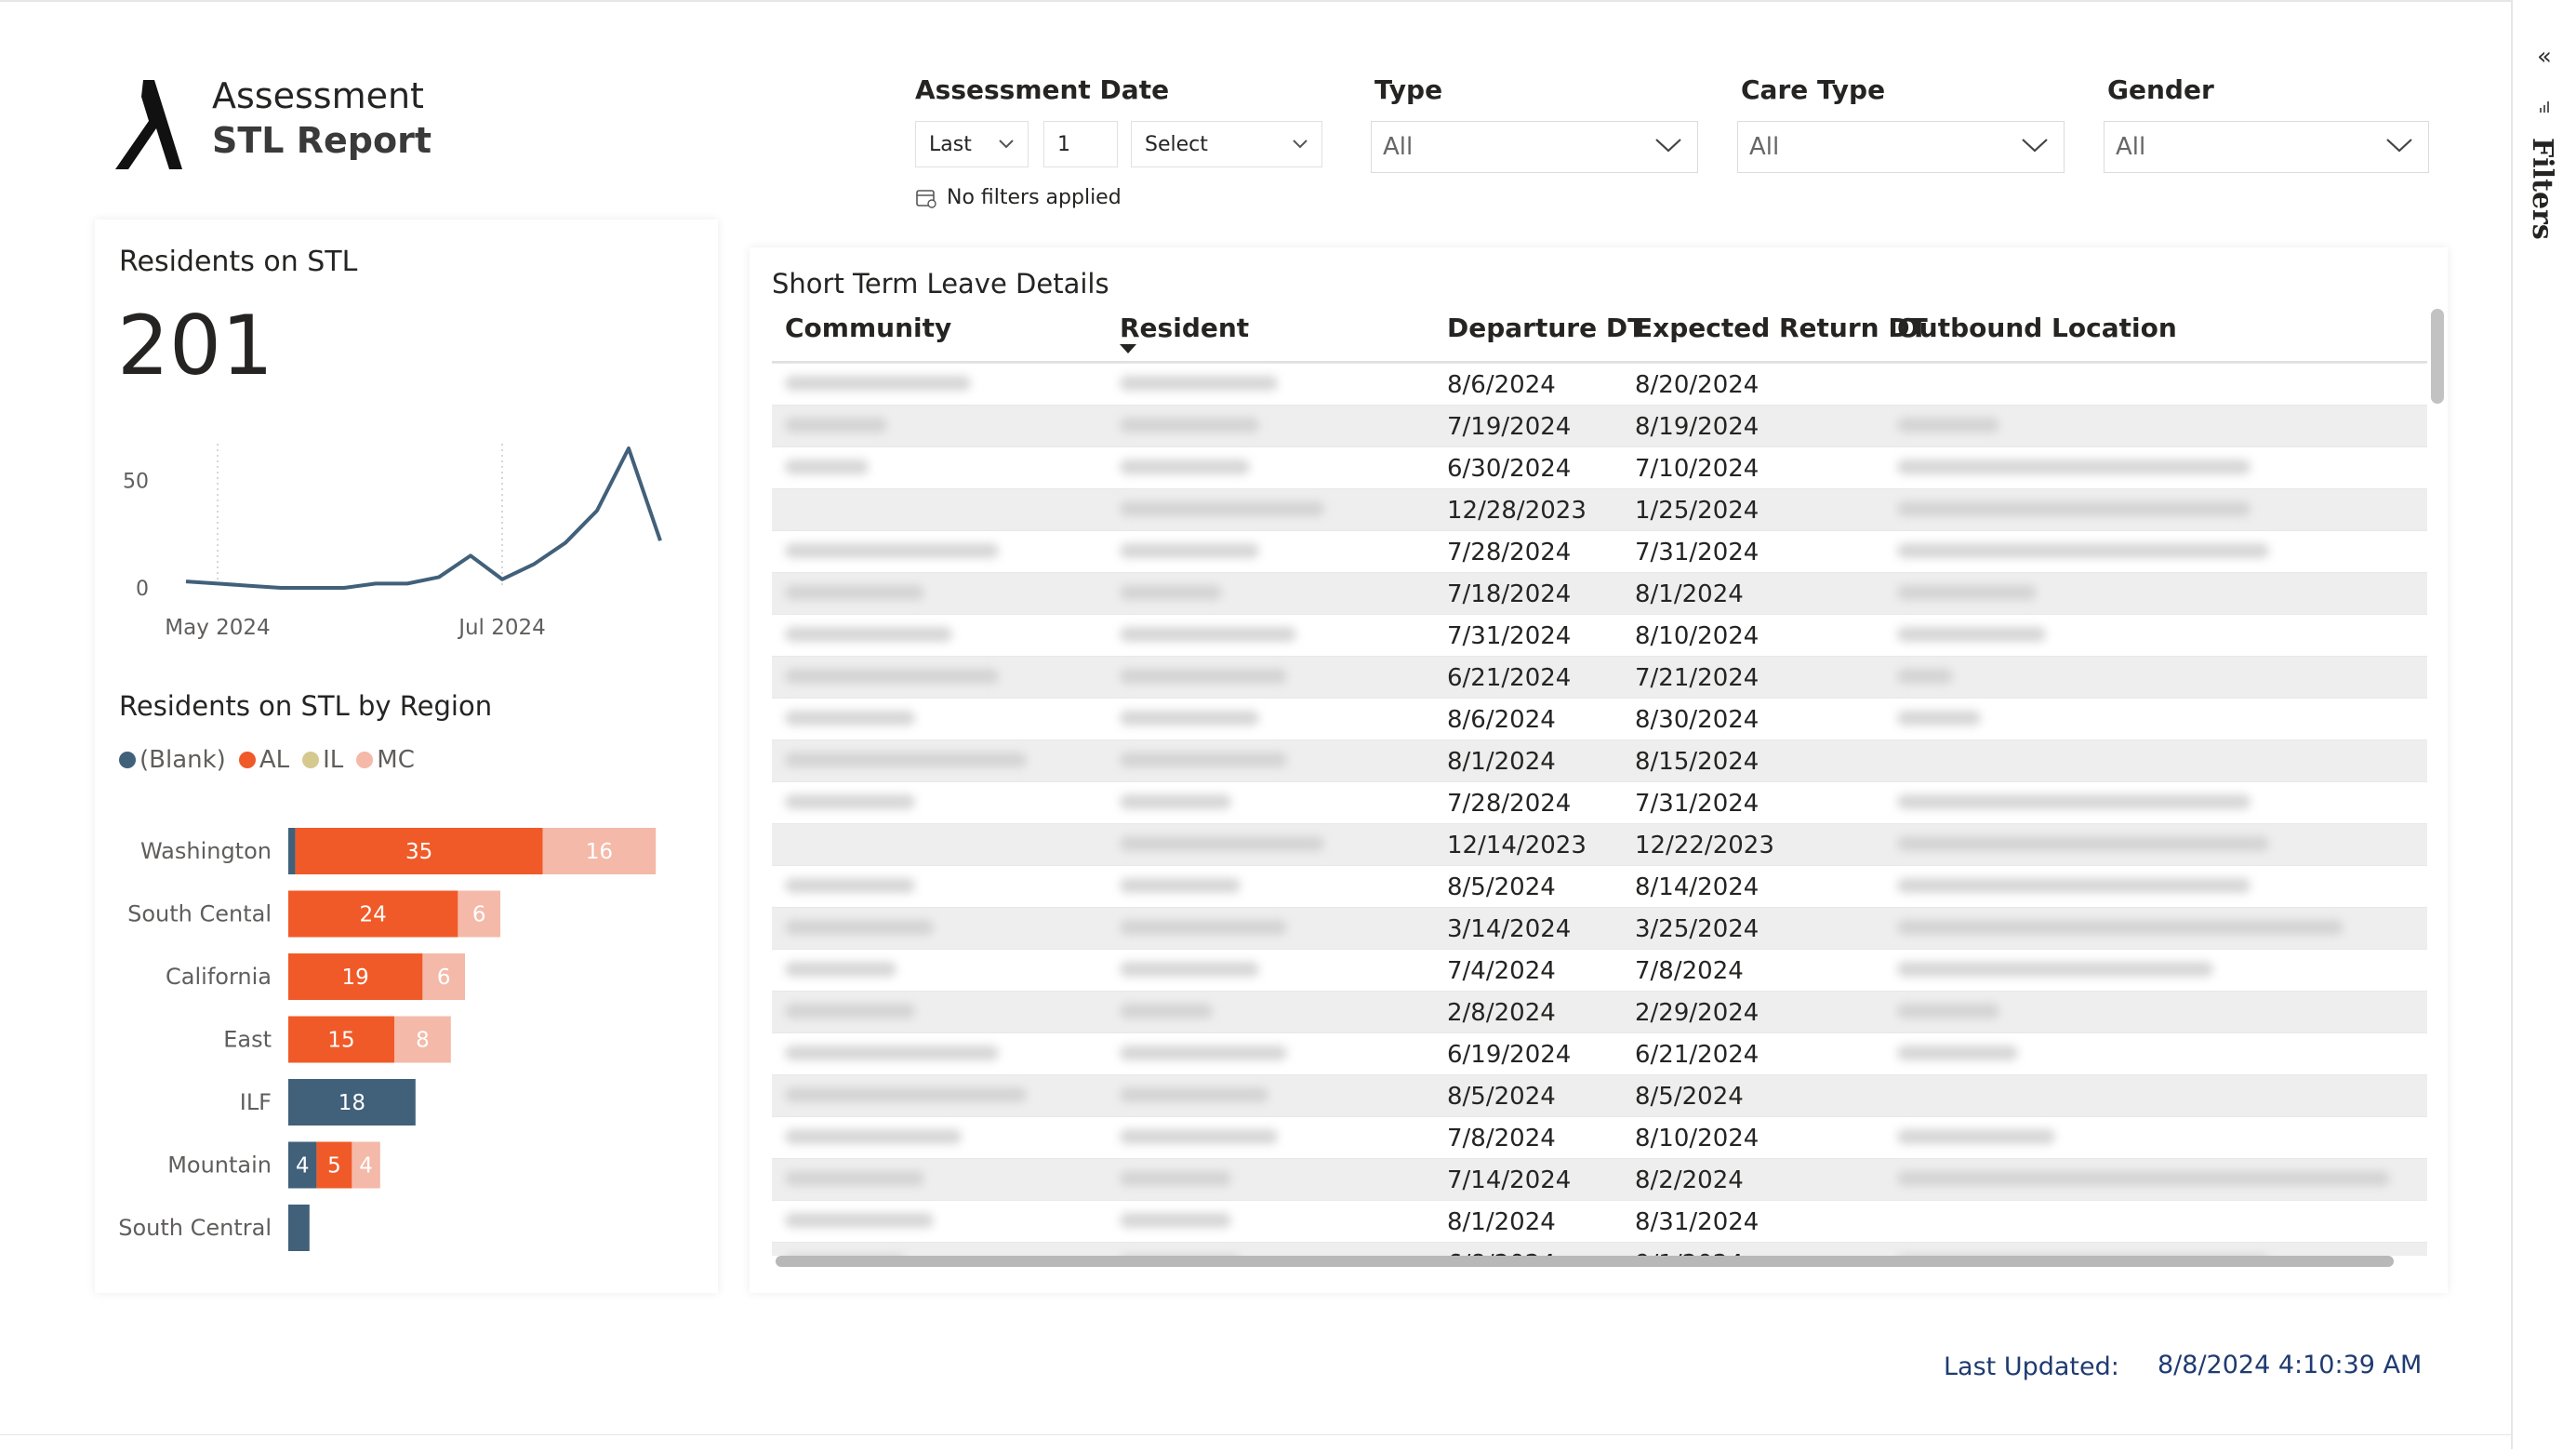  Describe the element at coordinates (322, 118) in the screenshot. I see `report-title: Assessment STL Report` at that location.